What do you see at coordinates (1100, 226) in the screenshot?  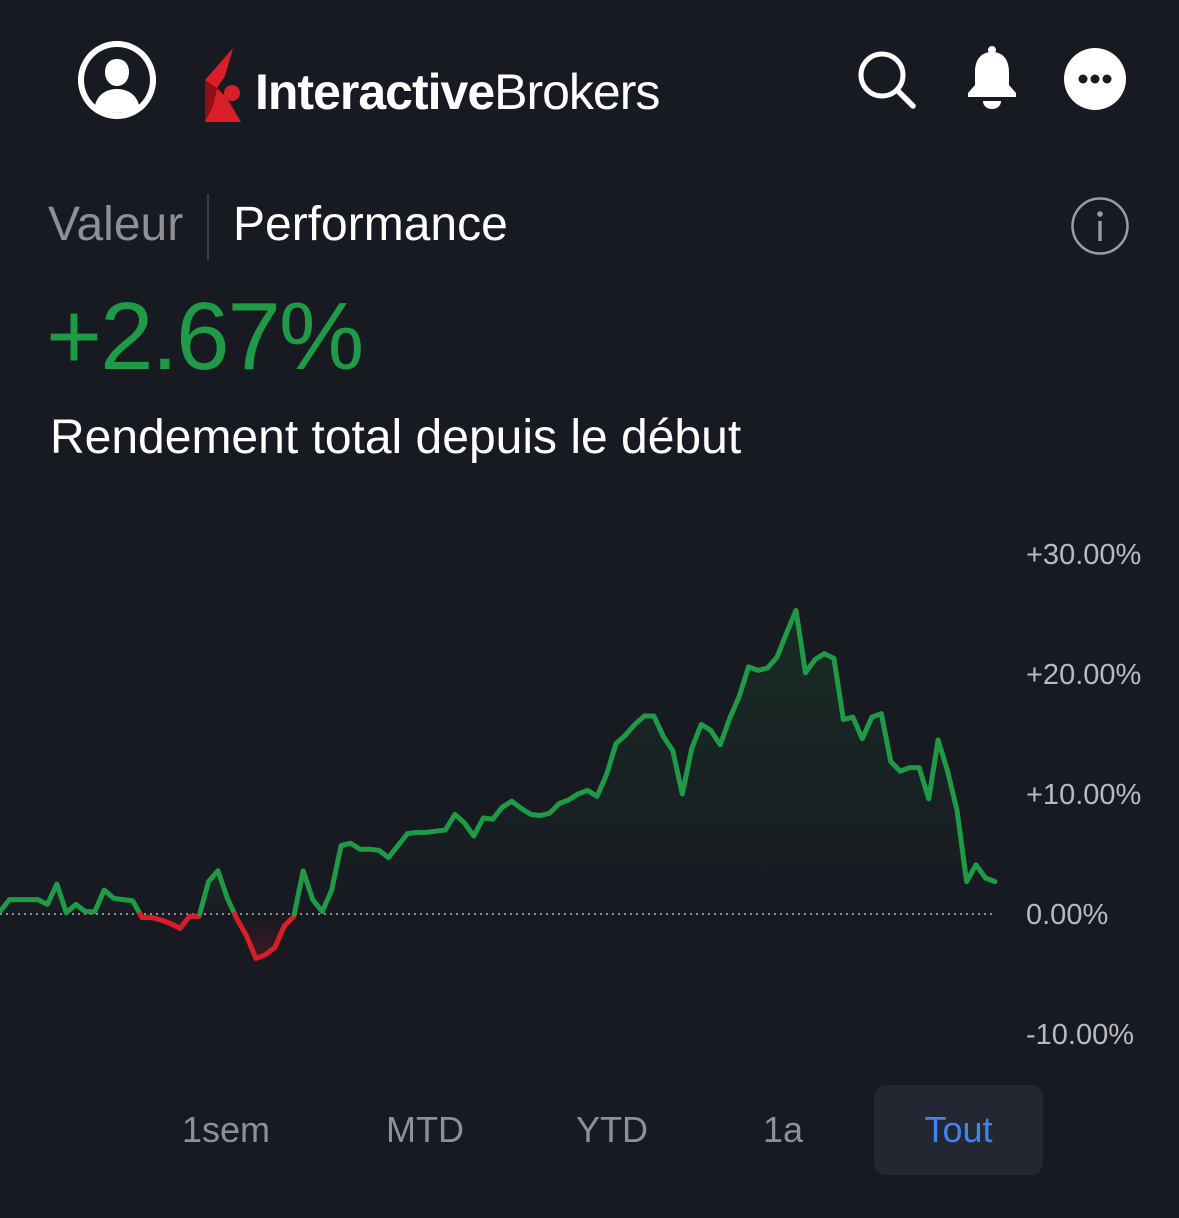 I see `info-icon` at bounding box center [1100, 226].